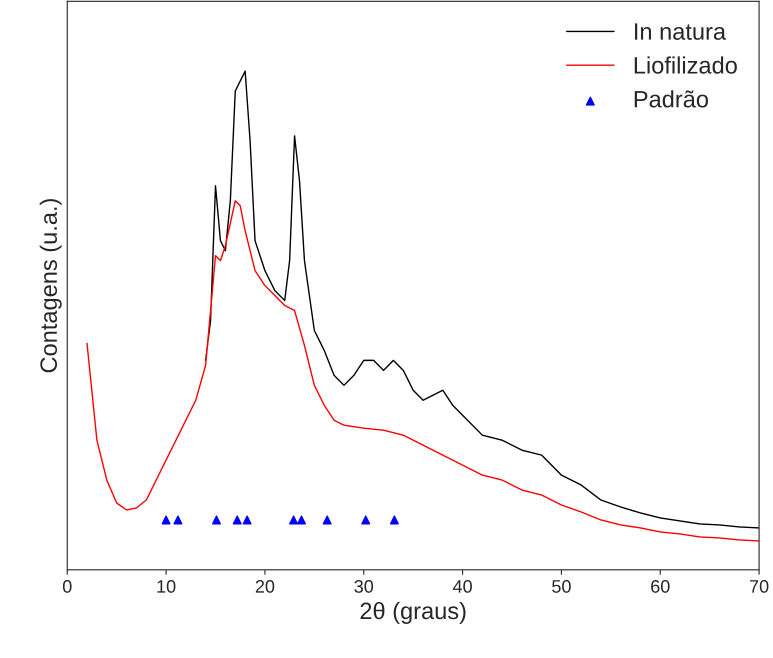 This screenshot has height=658, width=773. What do you see at coordinates (265, 586) in the screenshot?
I see `x-tick-label: 20` at bounding box center [265, 586].